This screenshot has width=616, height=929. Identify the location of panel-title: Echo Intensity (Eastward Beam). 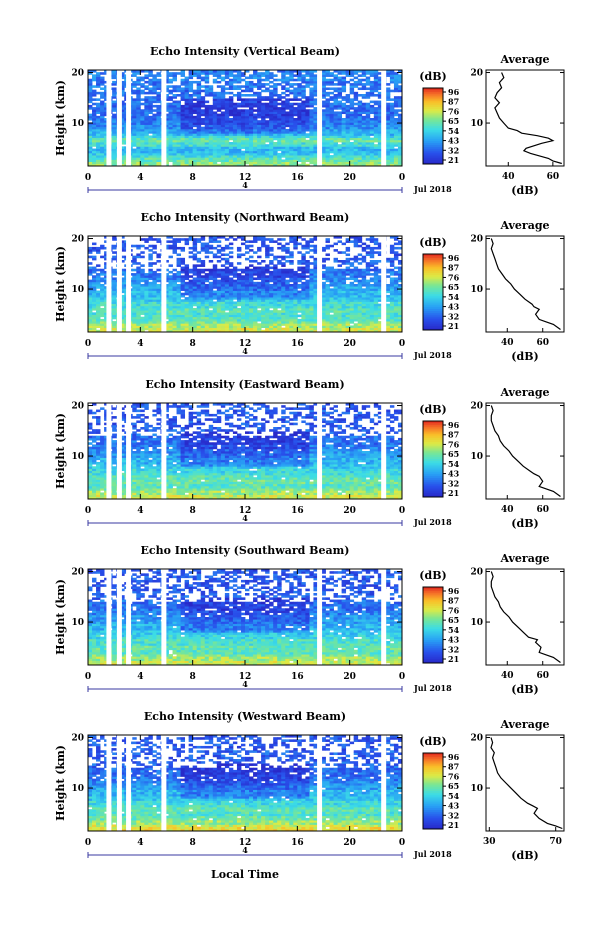
(244, 384).